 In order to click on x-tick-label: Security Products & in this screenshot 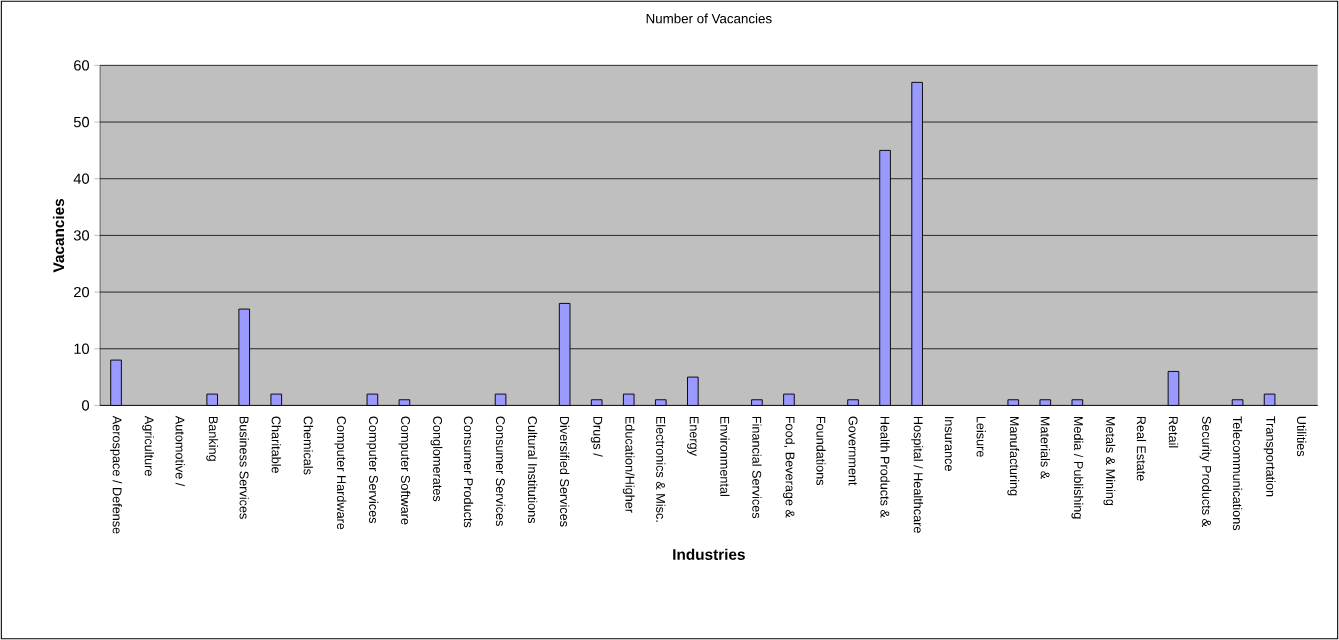, I will do `click(1205, 471)`.